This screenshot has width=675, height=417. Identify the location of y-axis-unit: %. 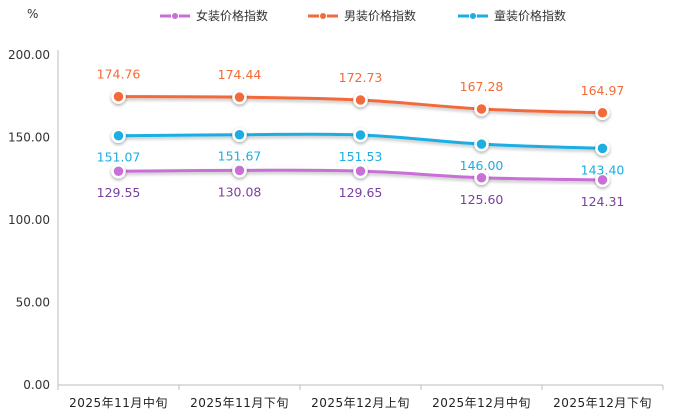
(32, 14).